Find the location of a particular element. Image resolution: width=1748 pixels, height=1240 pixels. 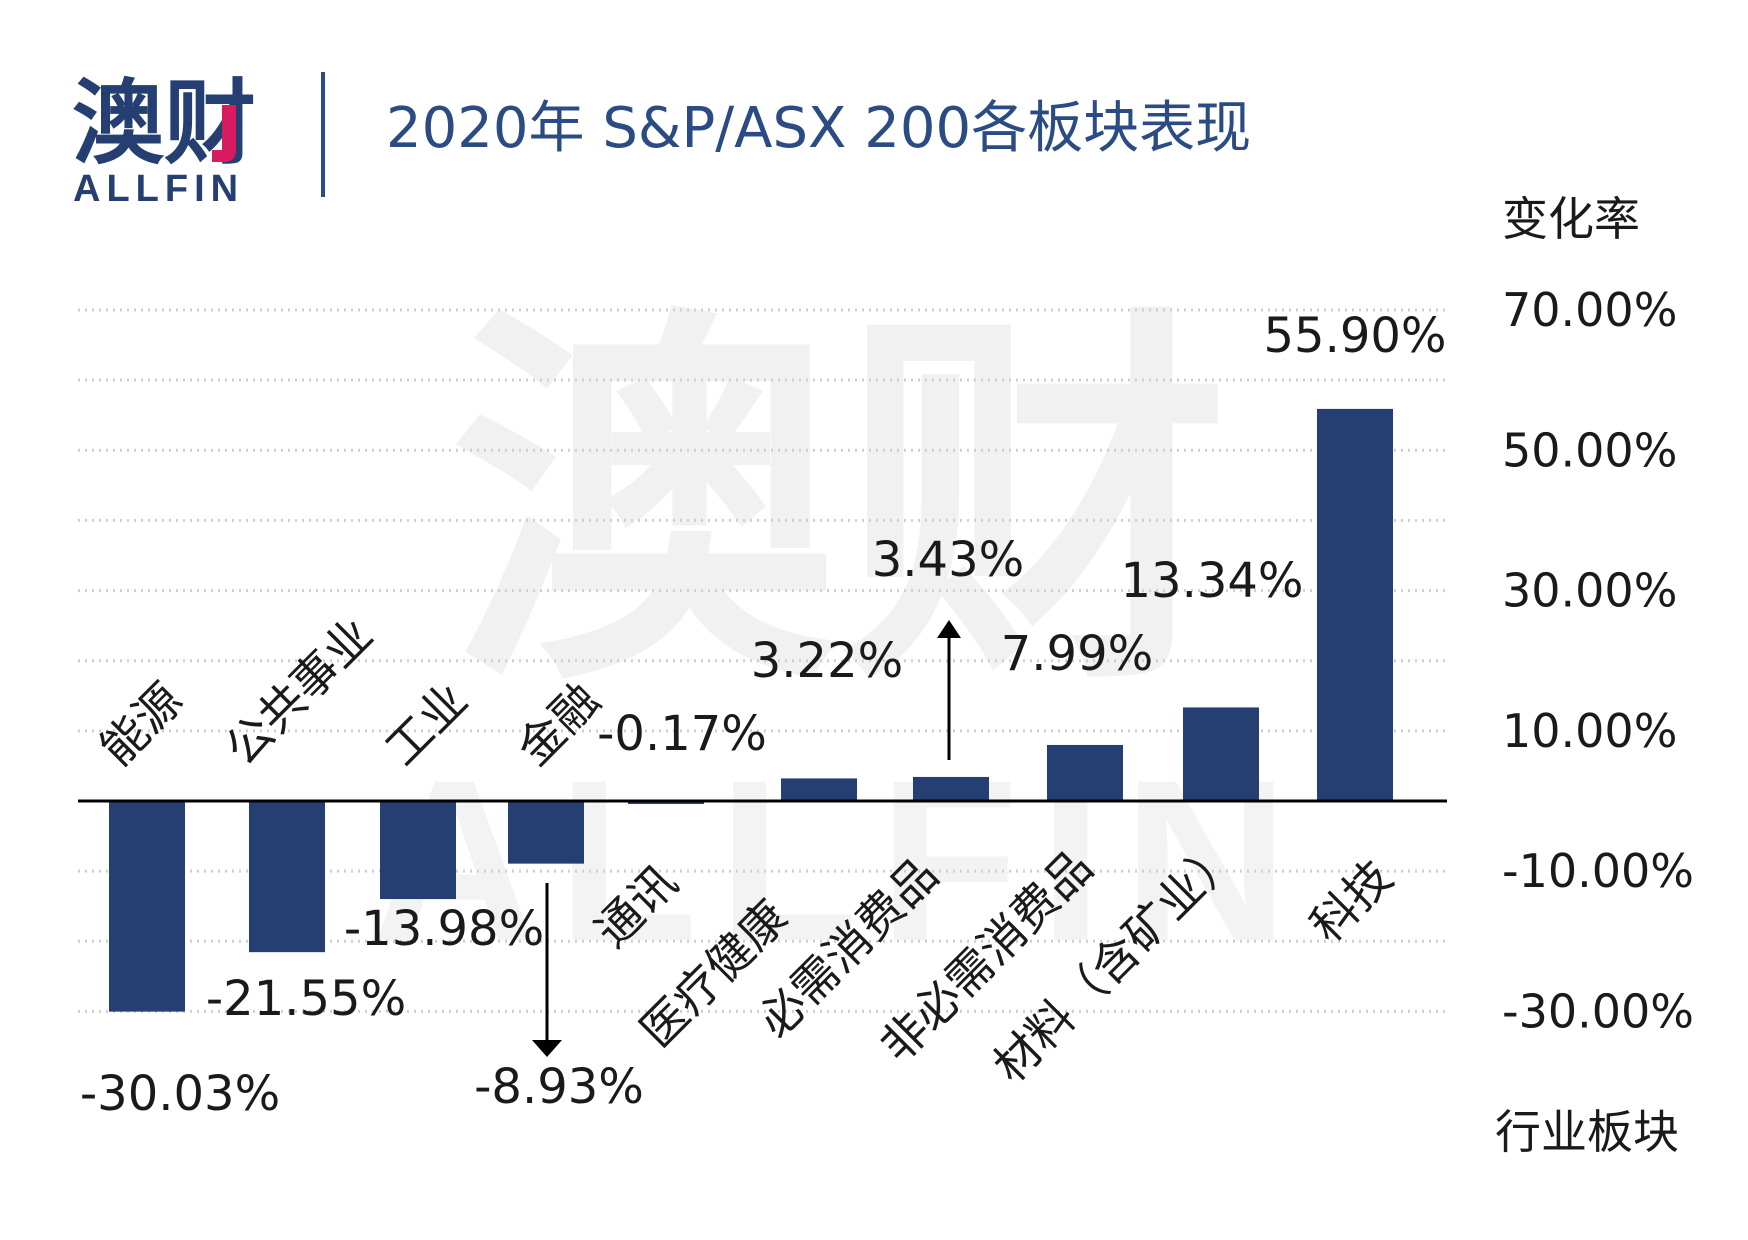

value-label: -13.98% is located at coordinates (444, 929).